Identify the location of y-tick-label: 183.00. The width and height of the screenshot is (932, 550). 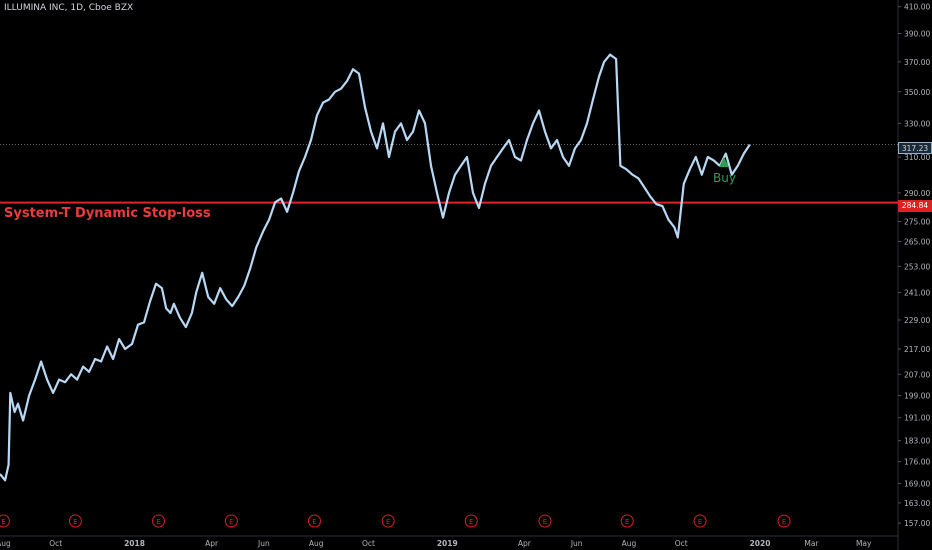
(917, 441).